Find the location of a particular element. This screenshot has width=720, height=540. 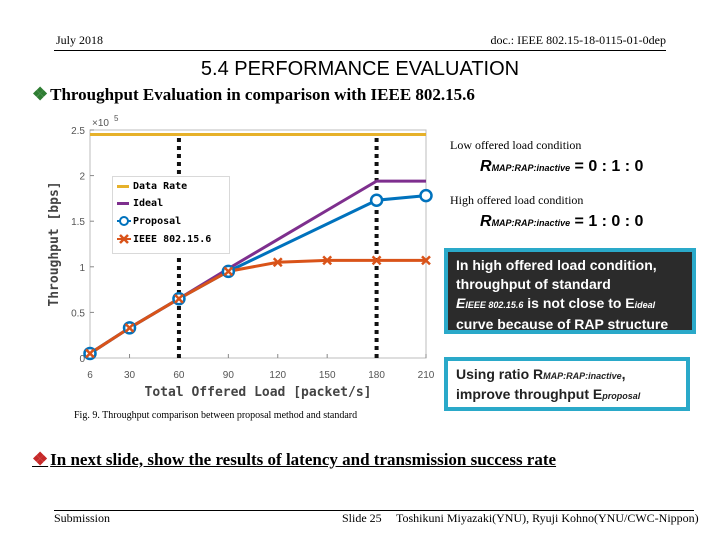

header-rule is located at coordinates (360, 50).